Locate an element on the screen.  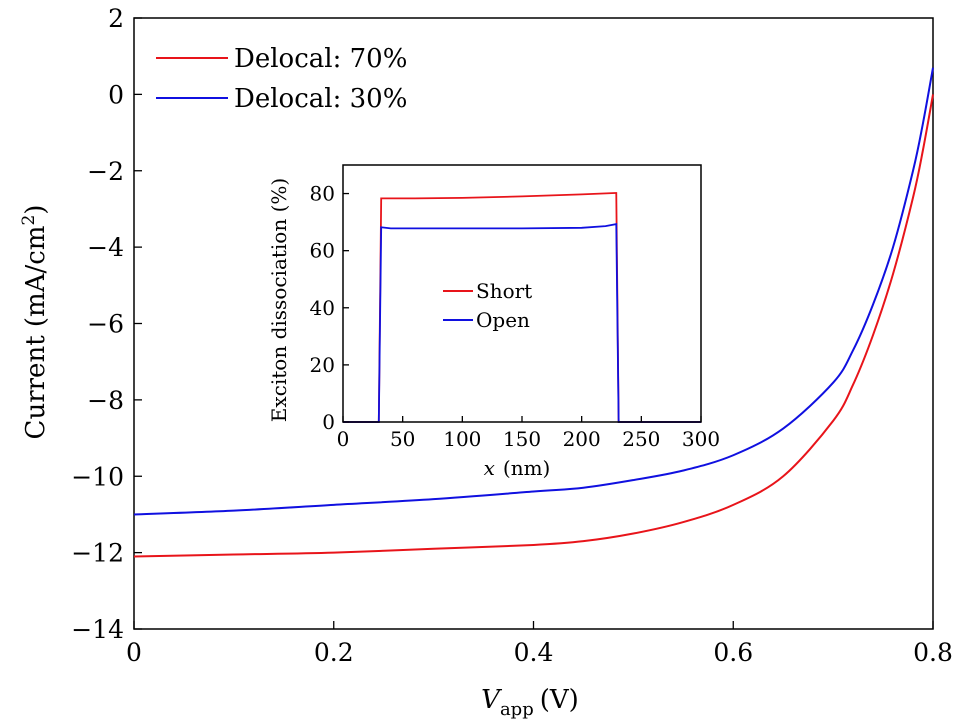
inset-y-tick-label: 20 is located at coordinates (322, 365).